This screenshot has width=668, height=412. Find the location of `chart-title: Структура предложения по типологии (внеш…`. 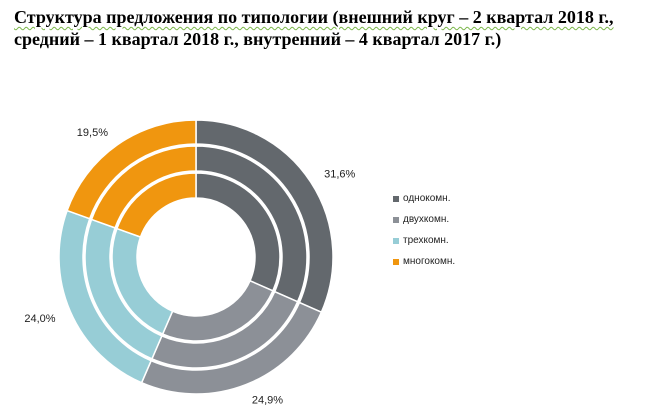

chart-title: Структура предложения по типологии (внеш… is located at coordinates (339, 28).